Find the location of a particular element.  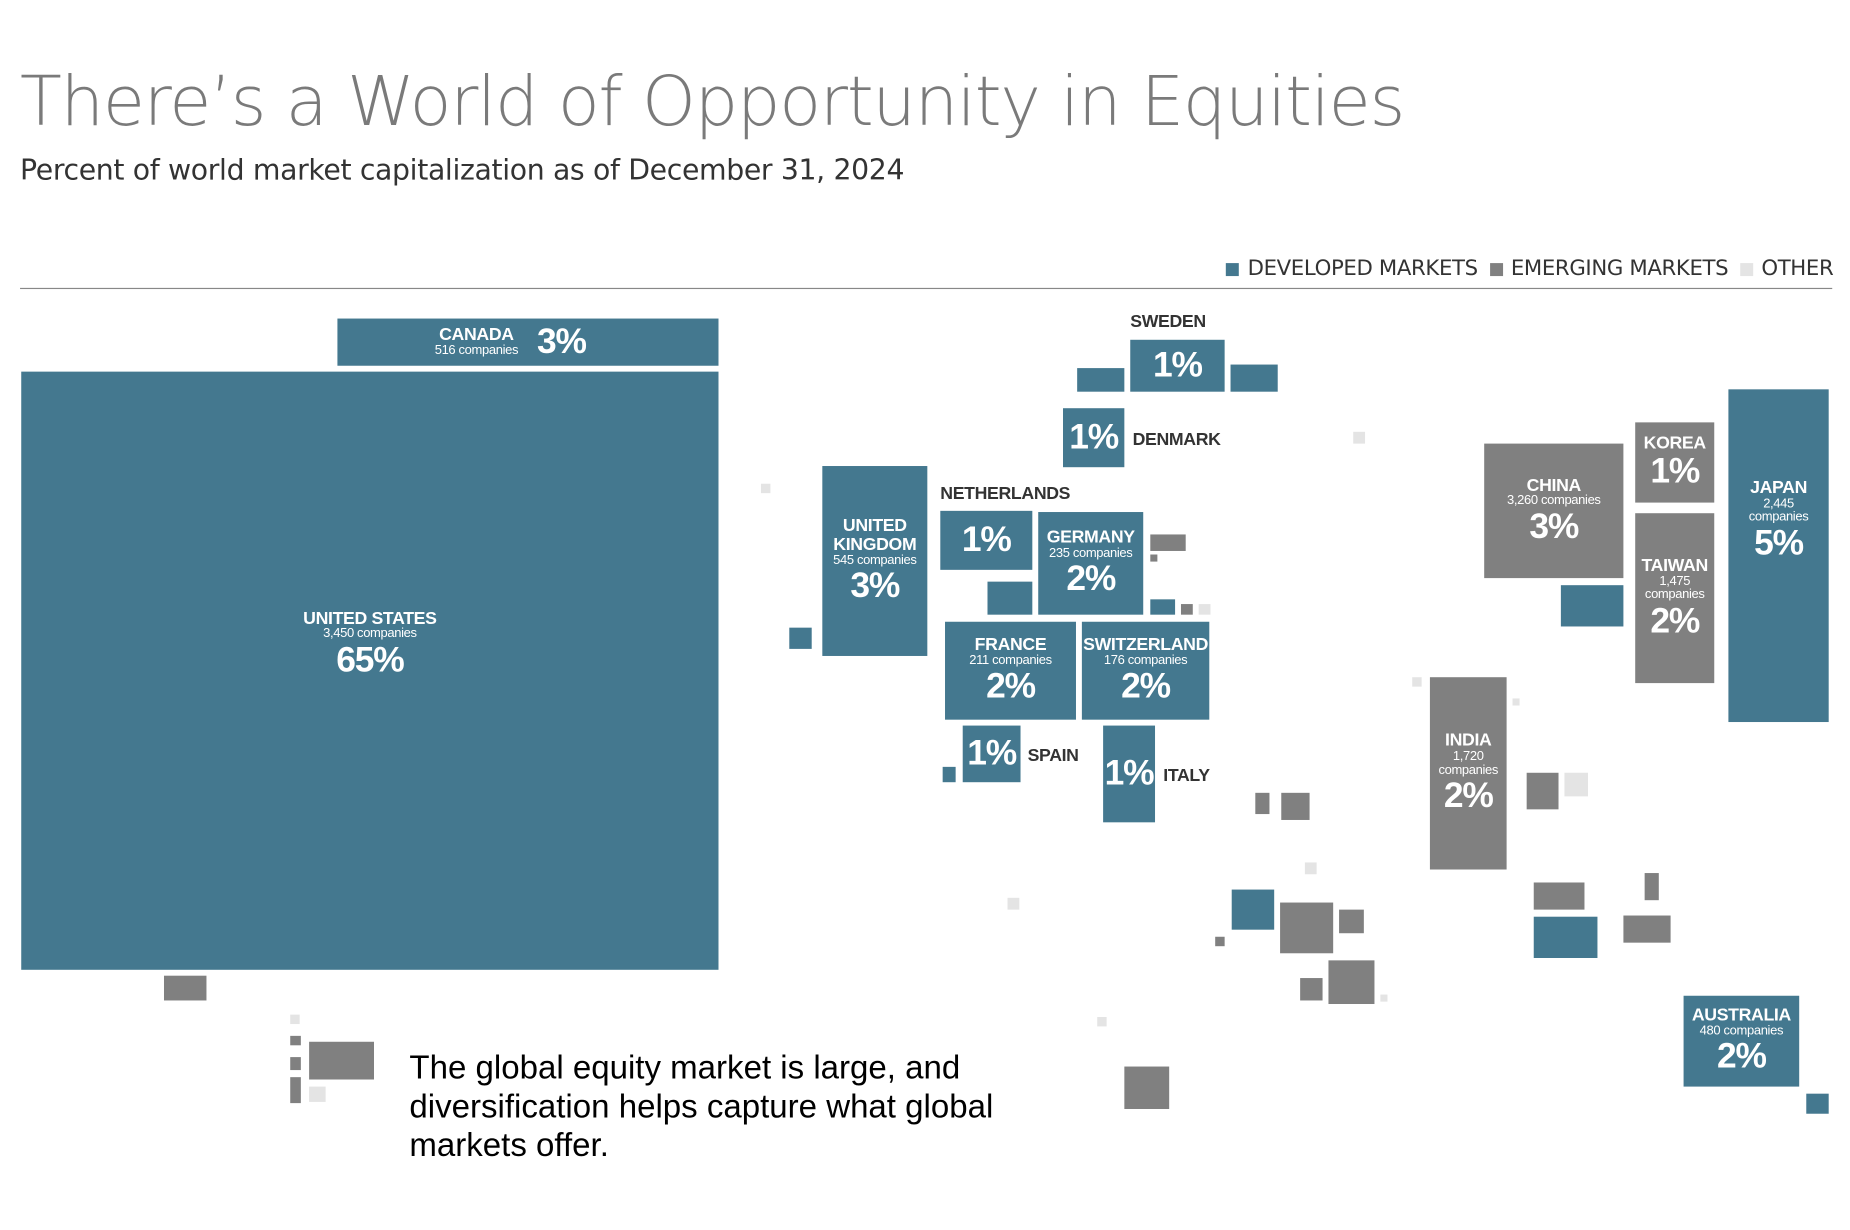

country-companies: 211 companies is located at coordinates (1010, 660).